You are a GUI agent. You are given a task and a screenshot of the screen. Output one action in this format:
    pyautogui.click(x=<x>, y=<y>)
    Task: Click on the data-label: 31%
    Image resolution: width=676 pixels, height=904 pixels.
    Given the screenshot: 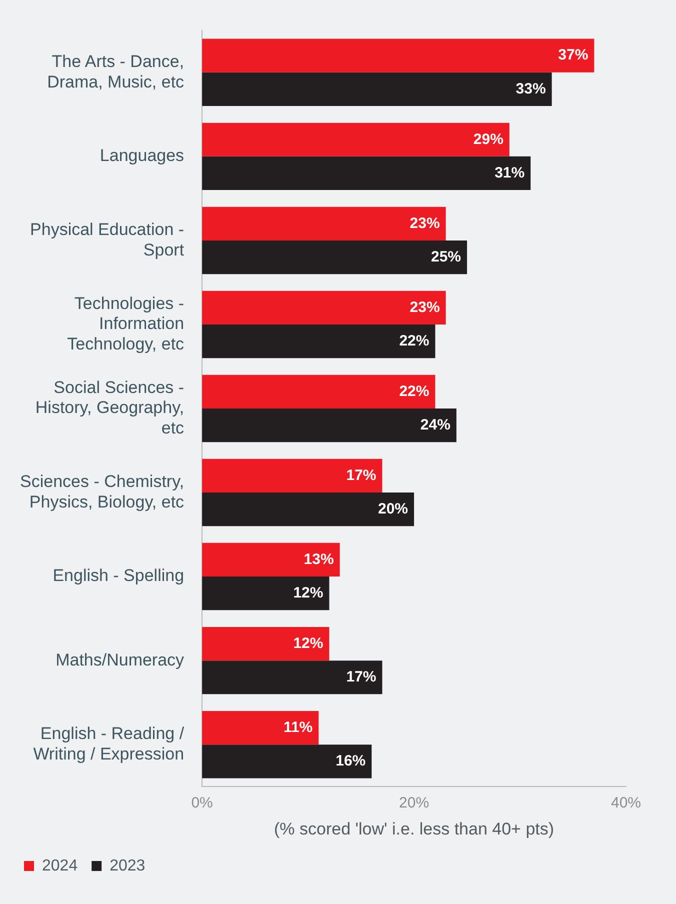 What is the action you would take?
    pyautogui.click(x=509, y=173)
    